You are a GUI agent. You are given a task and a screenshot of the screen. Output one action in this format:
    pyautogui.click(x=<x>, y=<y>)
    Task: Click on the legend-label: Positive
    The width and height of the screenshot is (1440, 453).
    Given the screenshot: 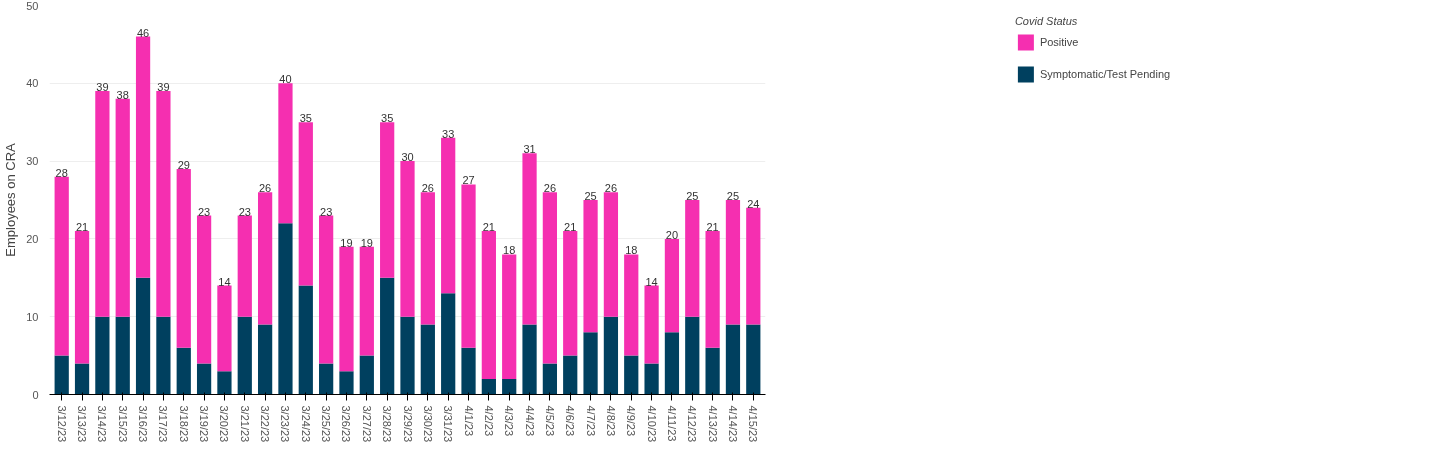 What is the action you would take?
    pyautogui.click(x=1059, y=42)
    